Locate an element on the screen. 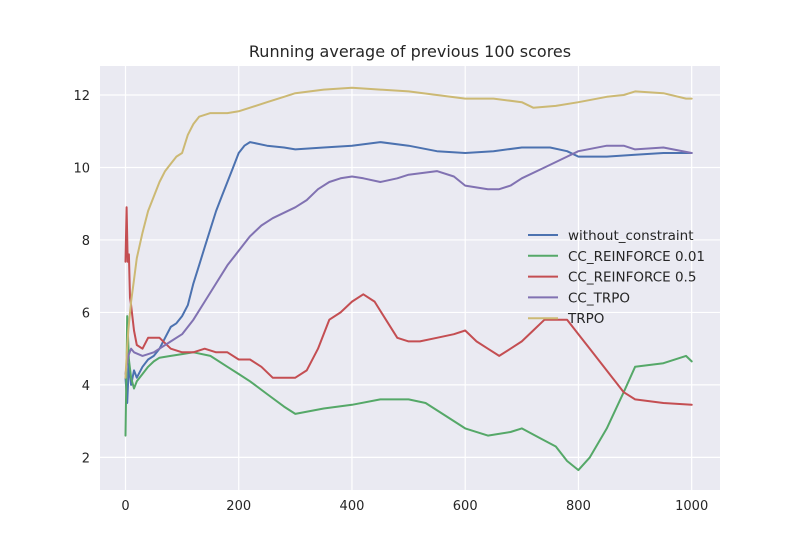 The width and height of the screenshot is (800, 550). y-tick-label: 12 is located at coordinates (81, 96).